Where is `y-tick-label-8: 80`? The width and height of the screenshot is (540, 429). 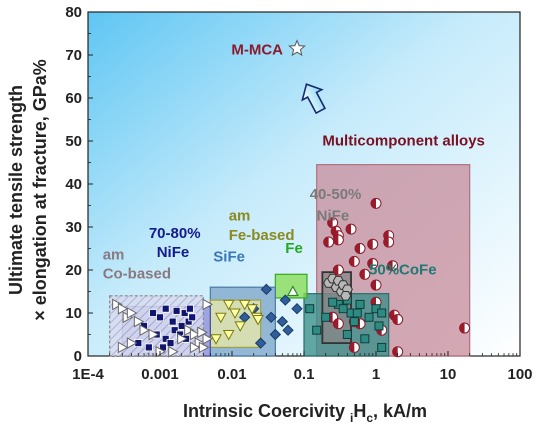
y-tick-label-8: 80 is located at coordinates (73, 12).